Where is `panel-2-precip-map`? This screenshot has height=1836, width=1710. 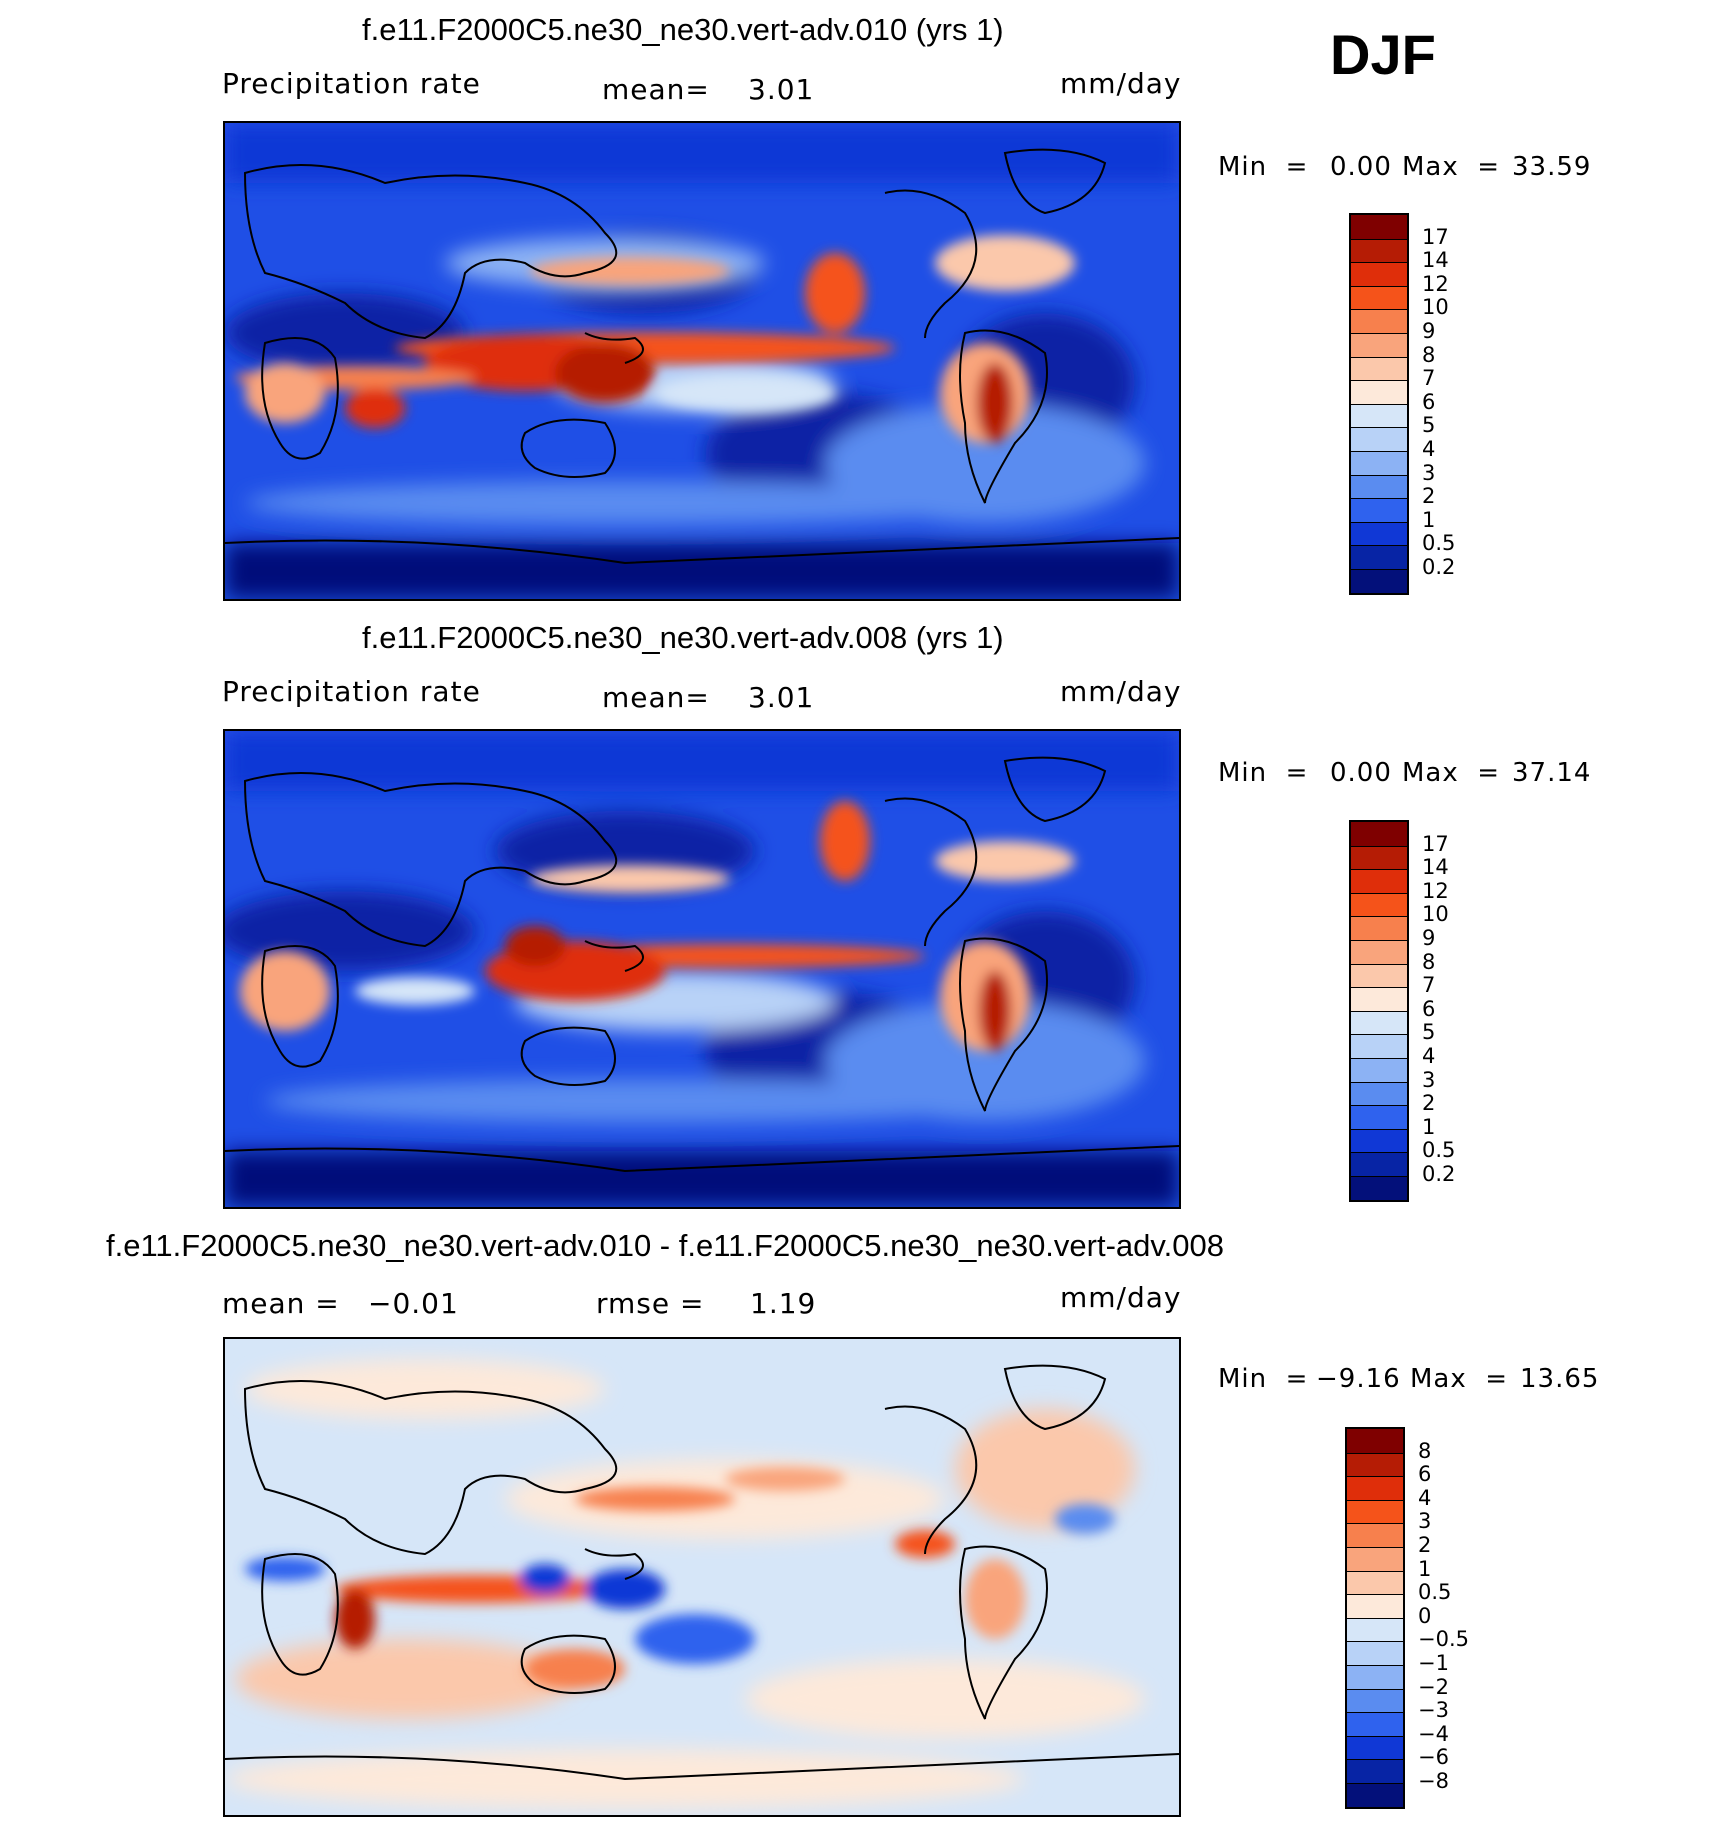
panel-2-precip-map is located at coordinates (702, 969).